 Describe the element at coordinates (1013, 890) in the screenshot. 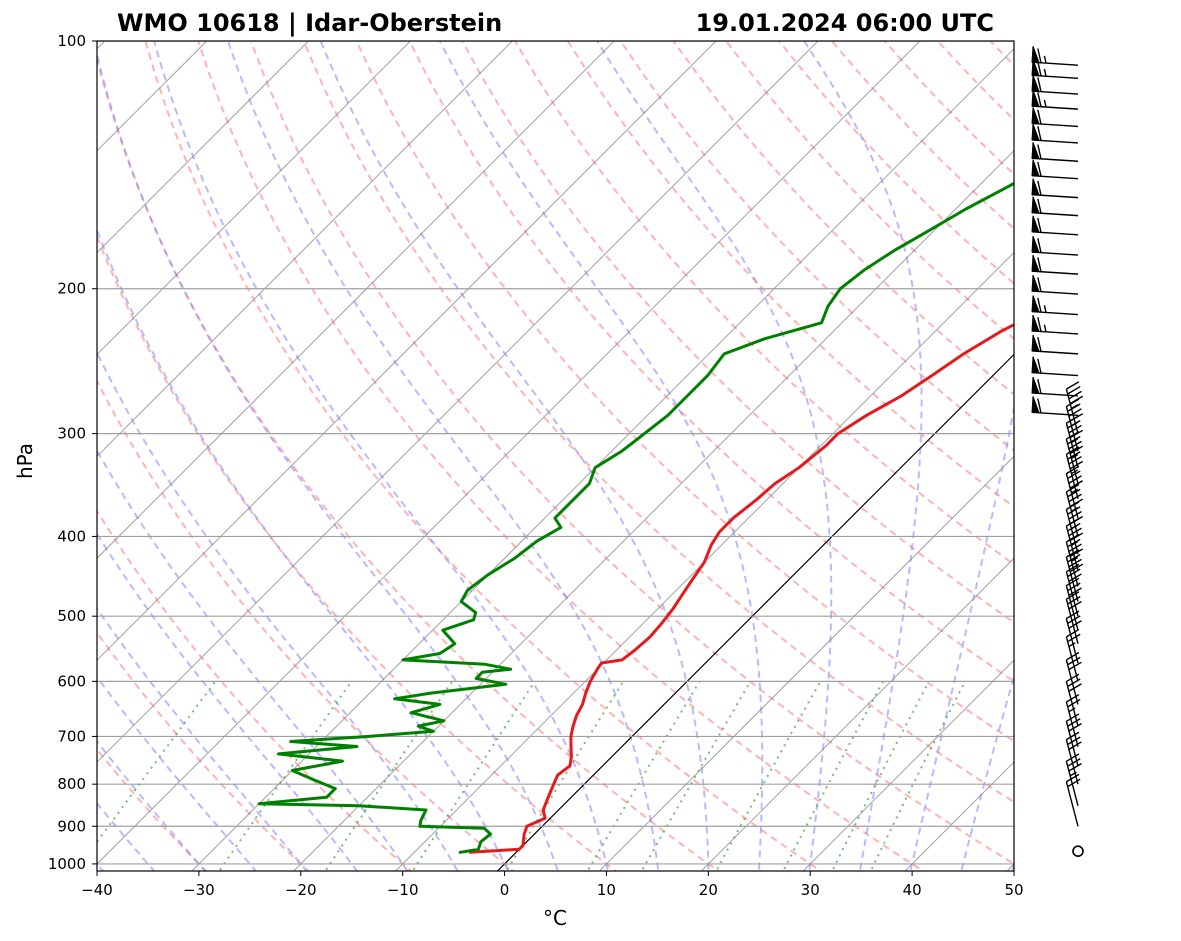

I see `x-tick-label: 50` at that location.